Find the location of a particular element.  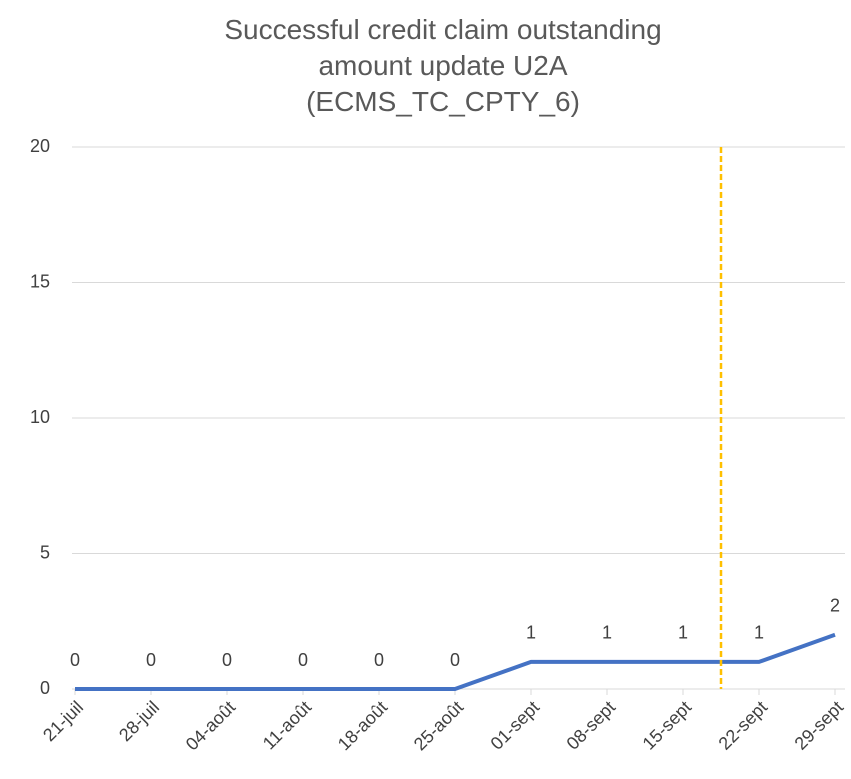

x-tick-label: 29-sept is located at coordinates (819, 725).